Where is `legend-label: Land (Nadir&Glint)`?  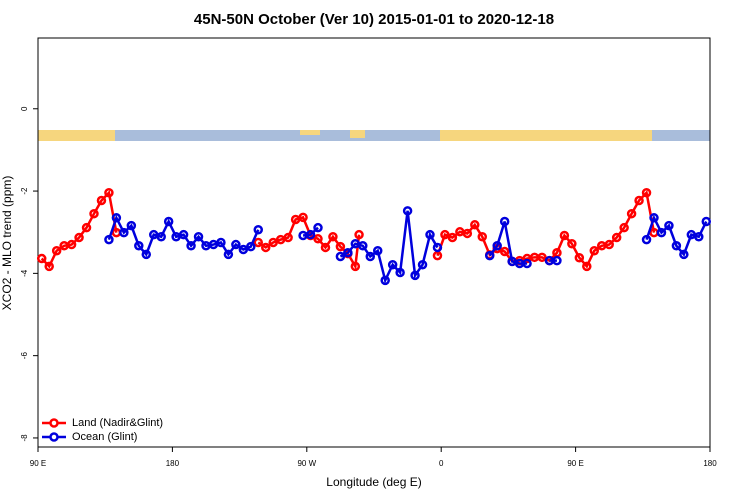 legend-label: Land (Nadir&Glint) is located at coordinates (117, 423).